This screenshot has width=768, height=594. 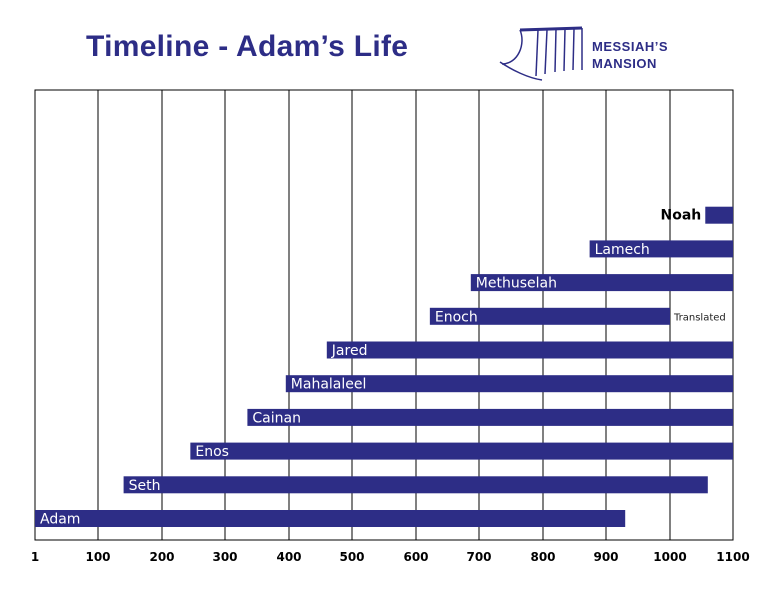 I want to click on x-tick-label-1000: 1000, so click(x=669, y=557).